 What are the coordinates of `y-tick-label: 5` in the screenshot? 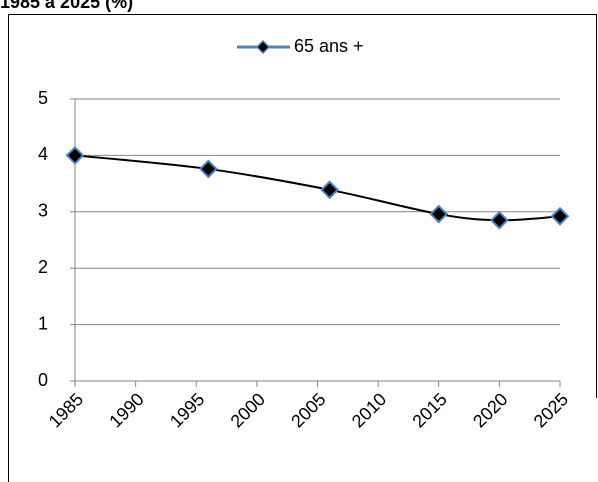 It's located at (43, 98).